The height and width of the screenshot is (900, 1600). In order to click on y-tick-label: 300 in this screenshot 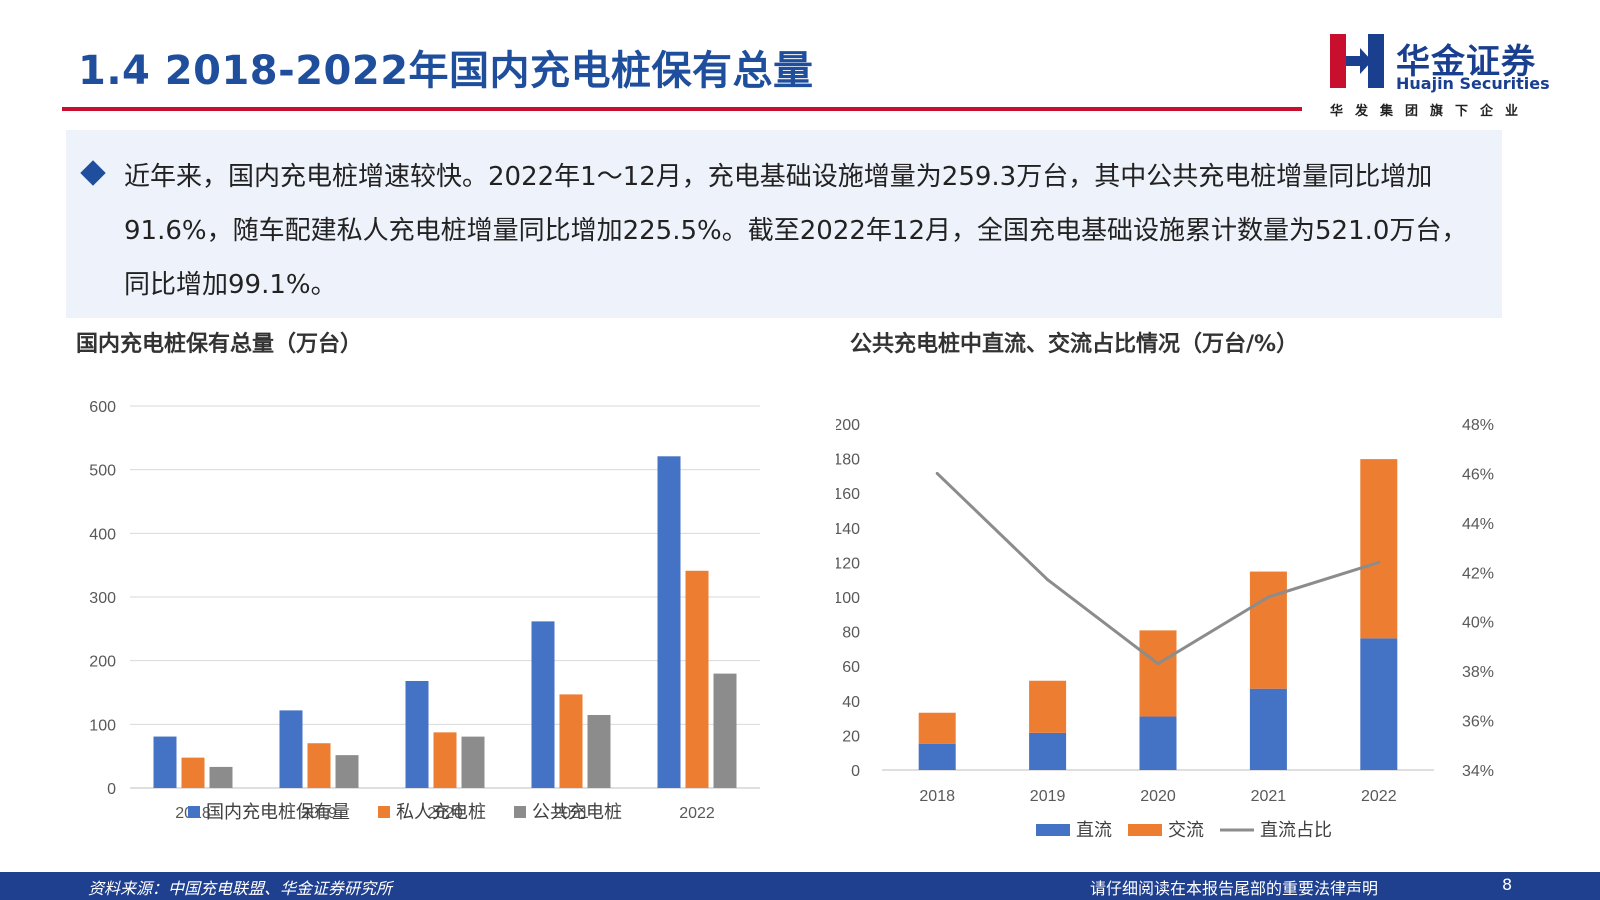, I will do `click(102, 598)`.